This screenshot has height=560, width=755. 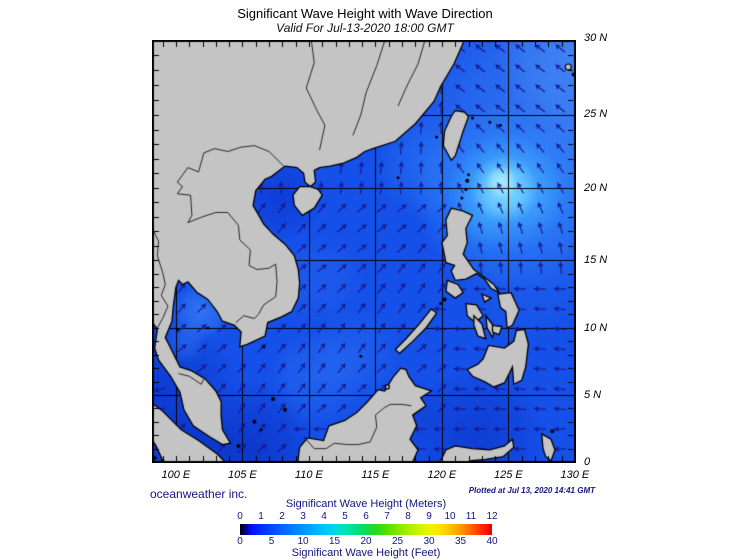 I want to click on valid-time-subtitle: Valid For Jul-13-2020 18:00 GMT, so click(x=365, y=28).